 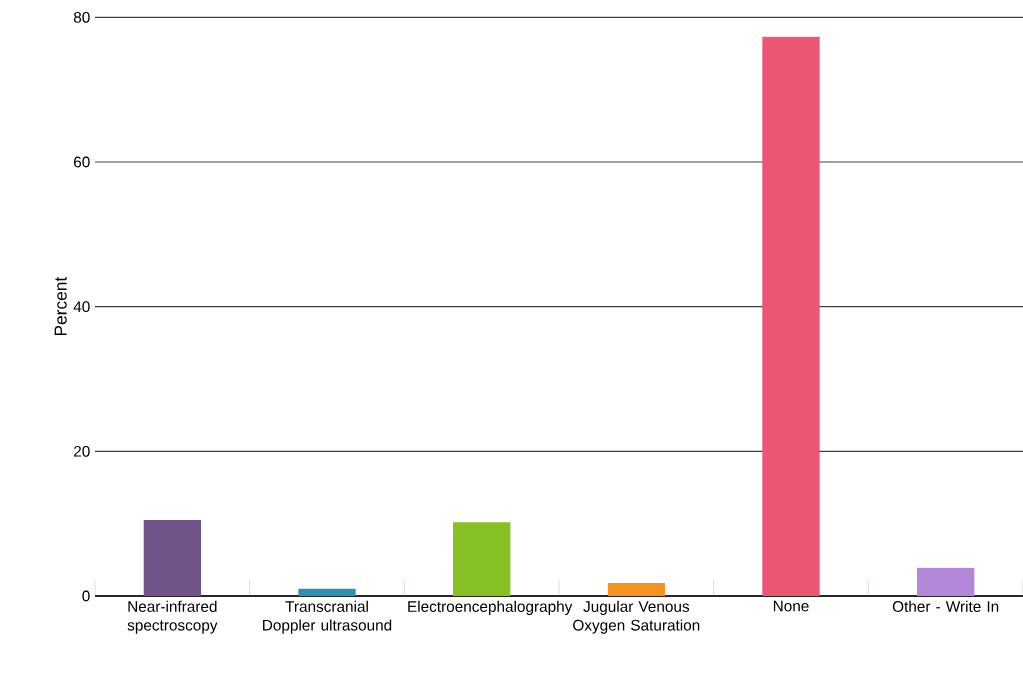 I want to click on y-tick-label: 0, so click(x=86, y=596).